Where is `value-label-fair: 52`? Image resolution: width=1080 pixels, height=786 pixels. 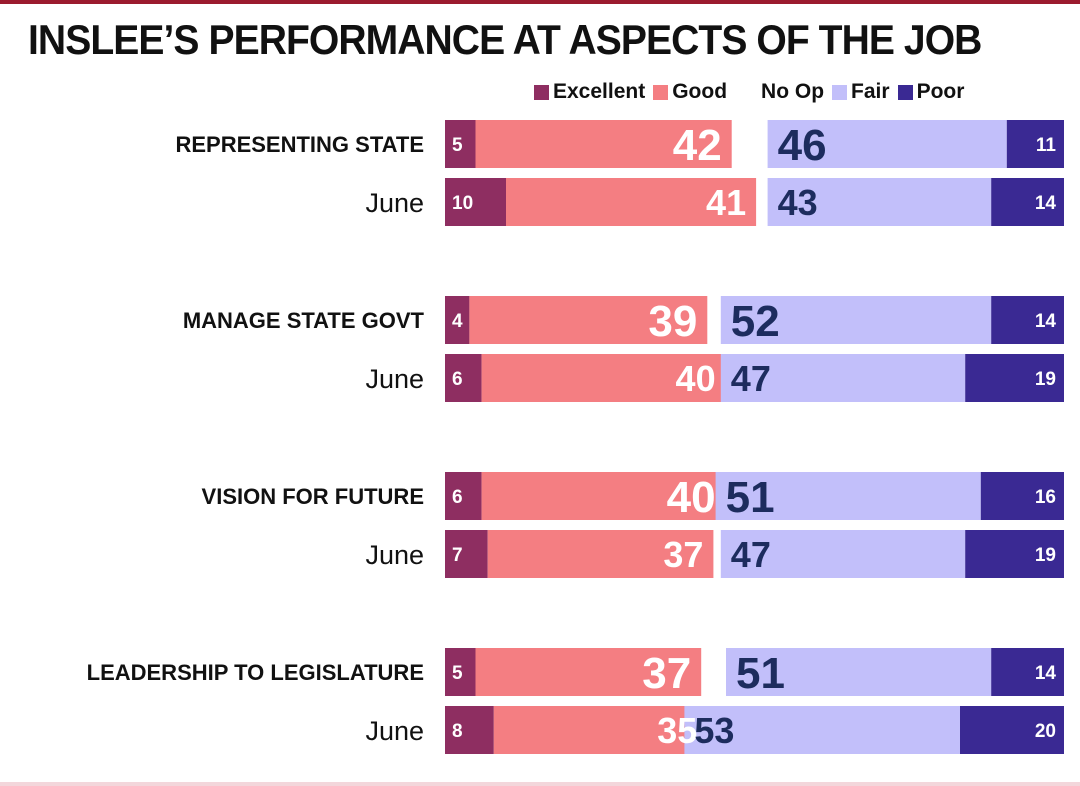
value-label-fair: 52 is located at coordinates (755, 321).